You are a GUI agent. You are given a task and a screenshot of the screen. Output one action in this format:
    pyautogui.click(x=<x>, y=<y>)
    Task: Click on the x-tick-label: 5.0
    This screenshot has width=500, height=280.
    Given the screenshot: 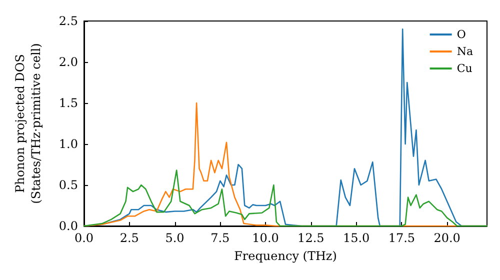 What is the action you would take?
    pyautogui.click(x=174, y=238)
    